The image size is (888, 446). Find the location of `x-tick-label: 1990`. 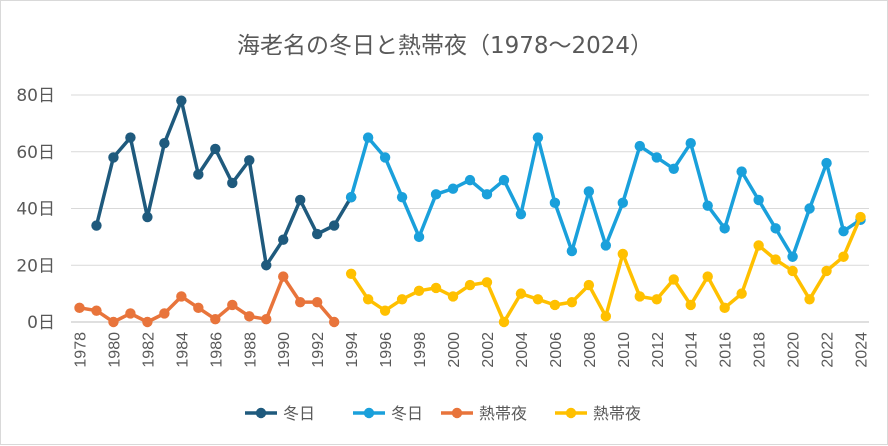

x-tick-label: 1990 is located at coordinates (284, 350).